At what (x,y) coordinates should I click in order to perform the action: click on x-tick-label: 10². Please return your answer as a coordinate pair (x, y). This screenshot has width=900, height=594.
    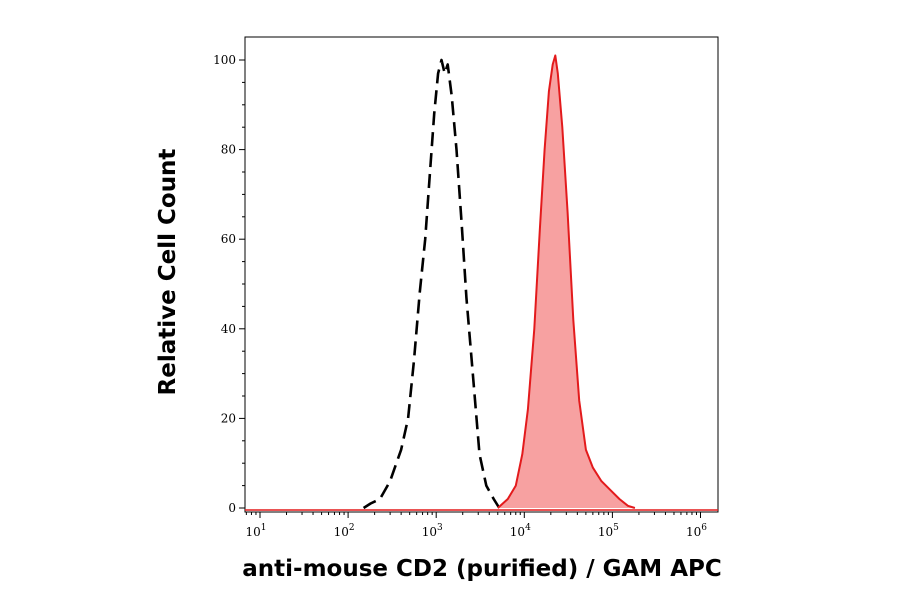
    Looking at the image, I should click on (344, 531).